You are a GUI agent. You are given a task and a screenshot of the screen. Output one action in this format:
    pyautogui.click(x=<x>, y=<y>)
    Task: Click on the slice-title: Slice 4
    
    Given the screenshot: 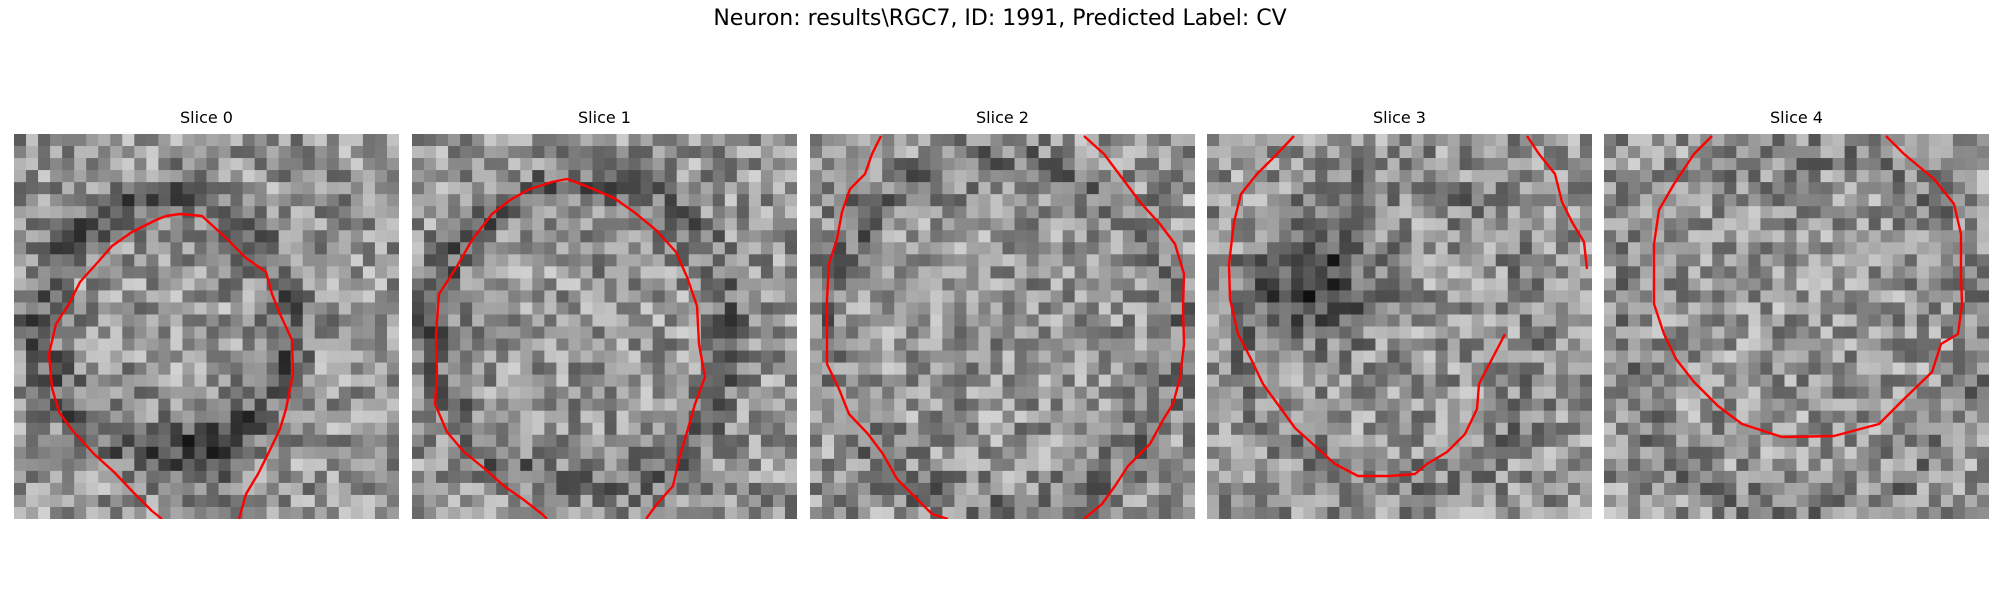 What is the action you would take?
    pyautogui.click(x=1796, y=117)
    